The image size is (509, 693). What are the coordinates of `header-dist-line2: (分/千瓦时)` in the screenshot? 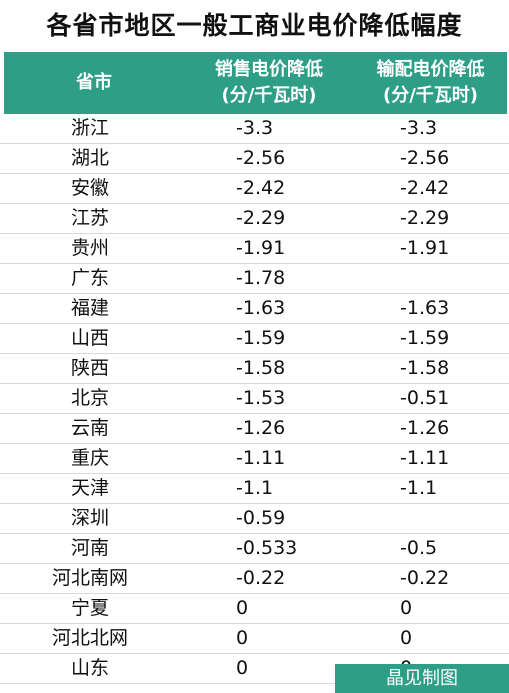 It's located at (430, 96).